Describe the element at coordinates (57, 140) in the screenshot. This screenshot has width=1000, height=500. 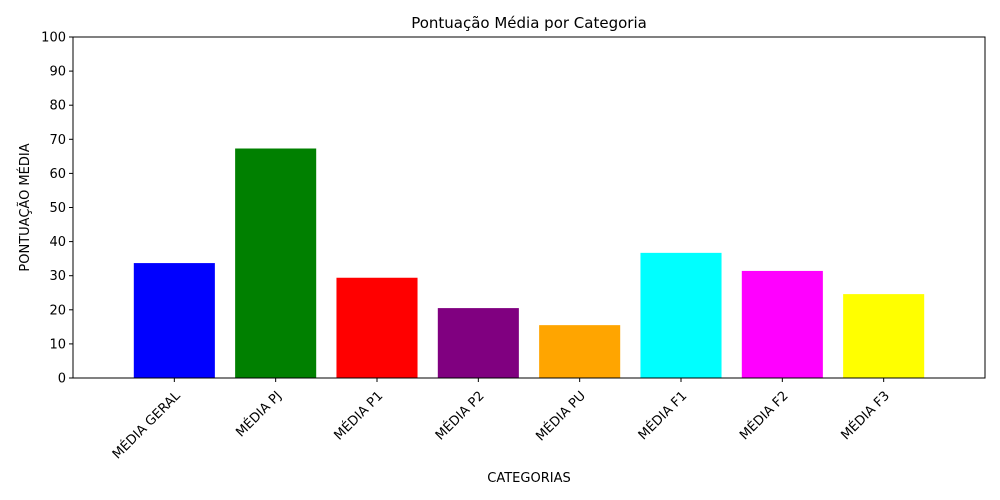
I see `y-tick-label: 70` at that location.